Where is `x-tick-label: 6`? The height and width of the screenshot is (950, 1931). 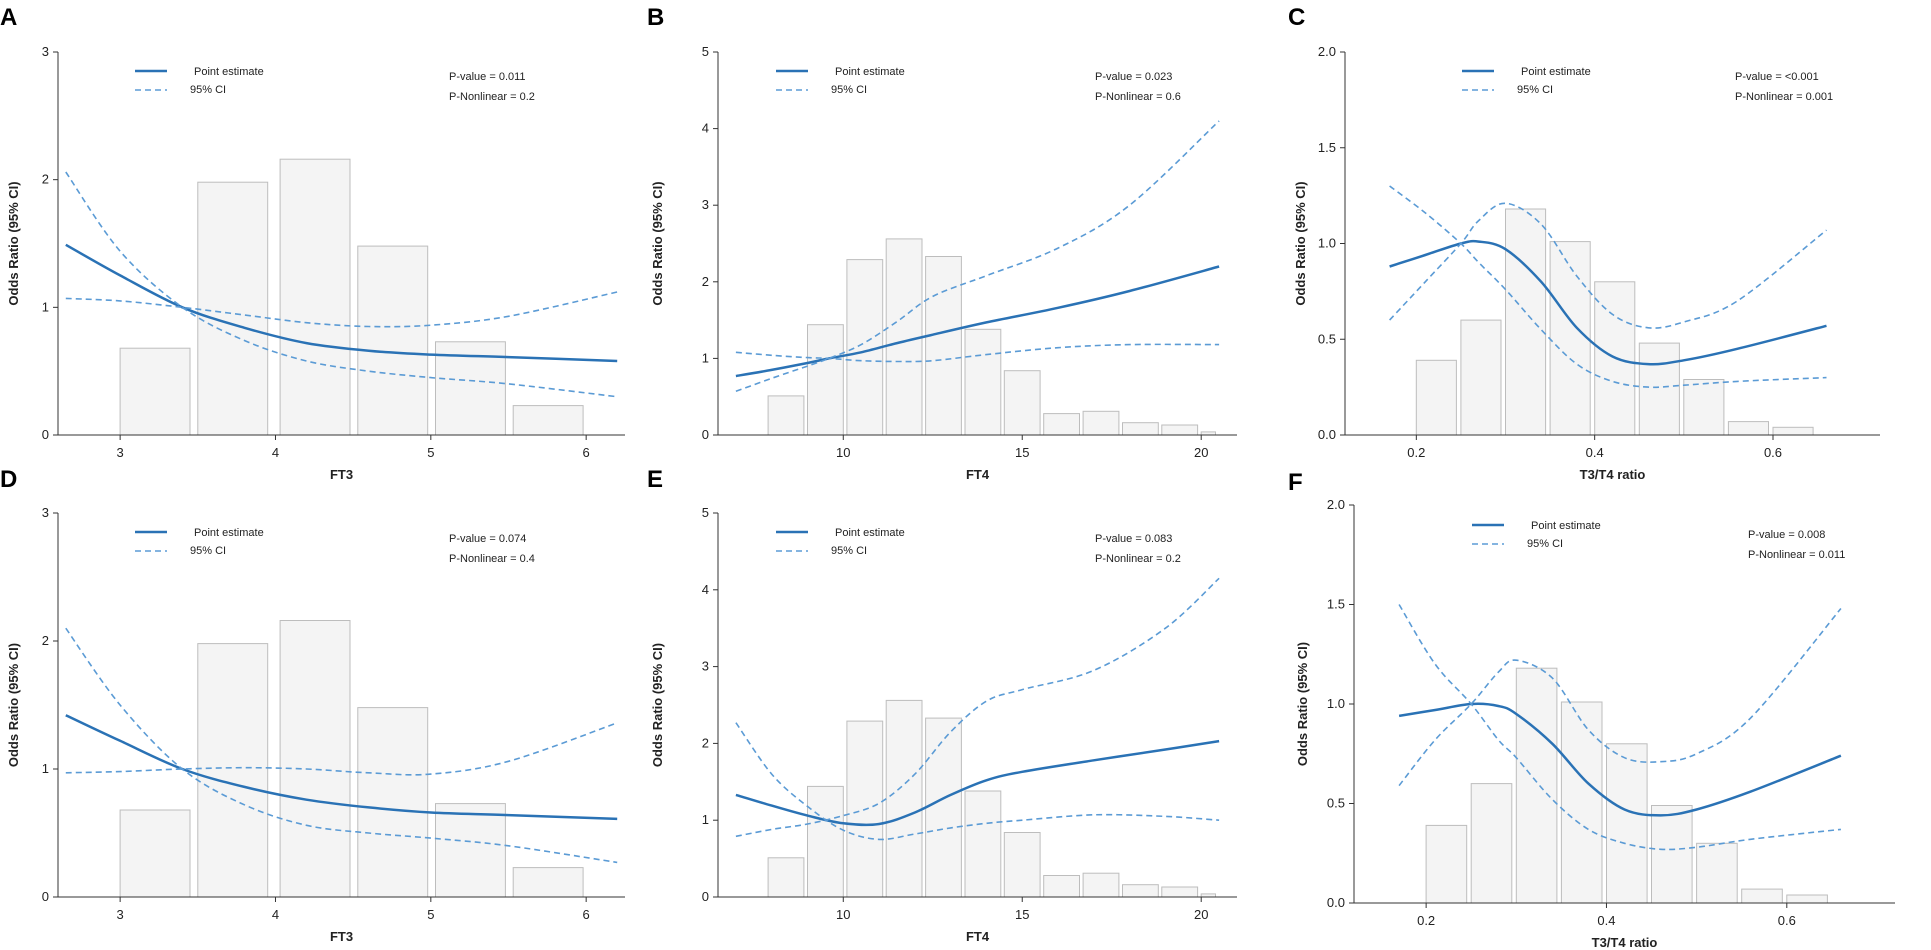 x-tick-label: 6 is located at coordinates (586, 914).